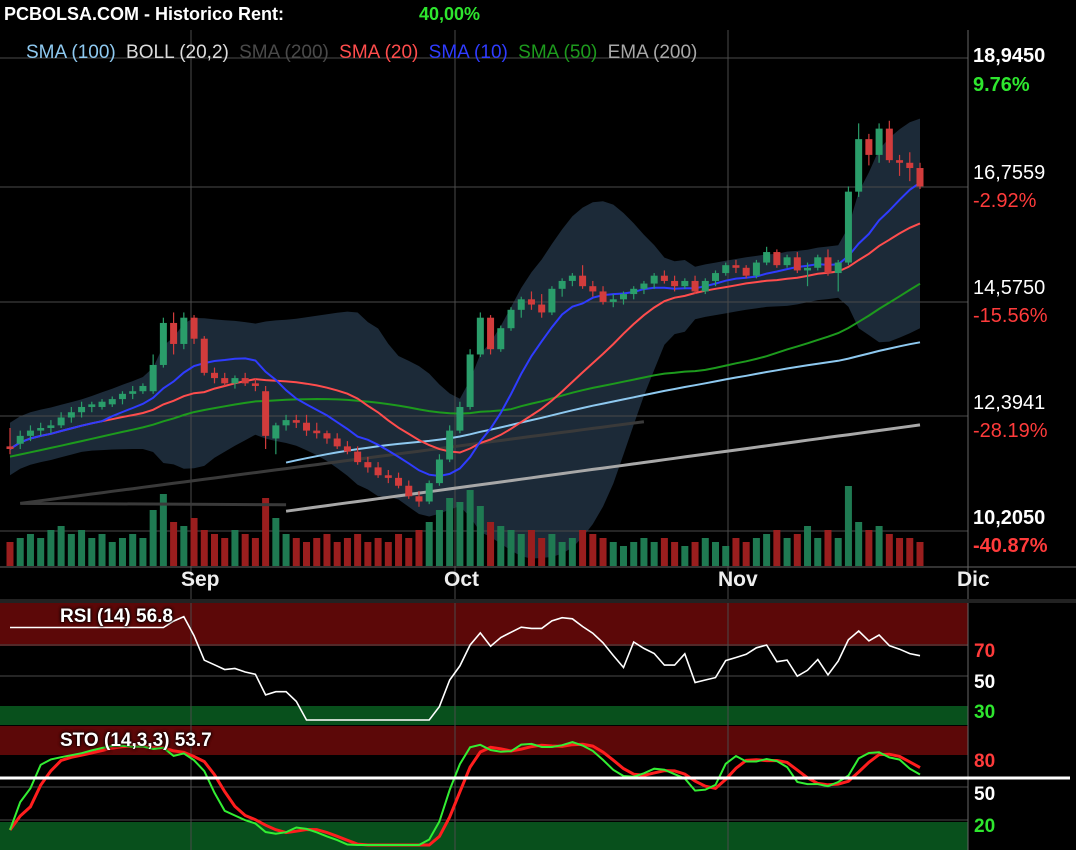 This screenshot has width=1076, height=850. Describe the element at coordinates (379, 52) in the screenshot. I see `legend-sma20: SMA (20)` at that location.